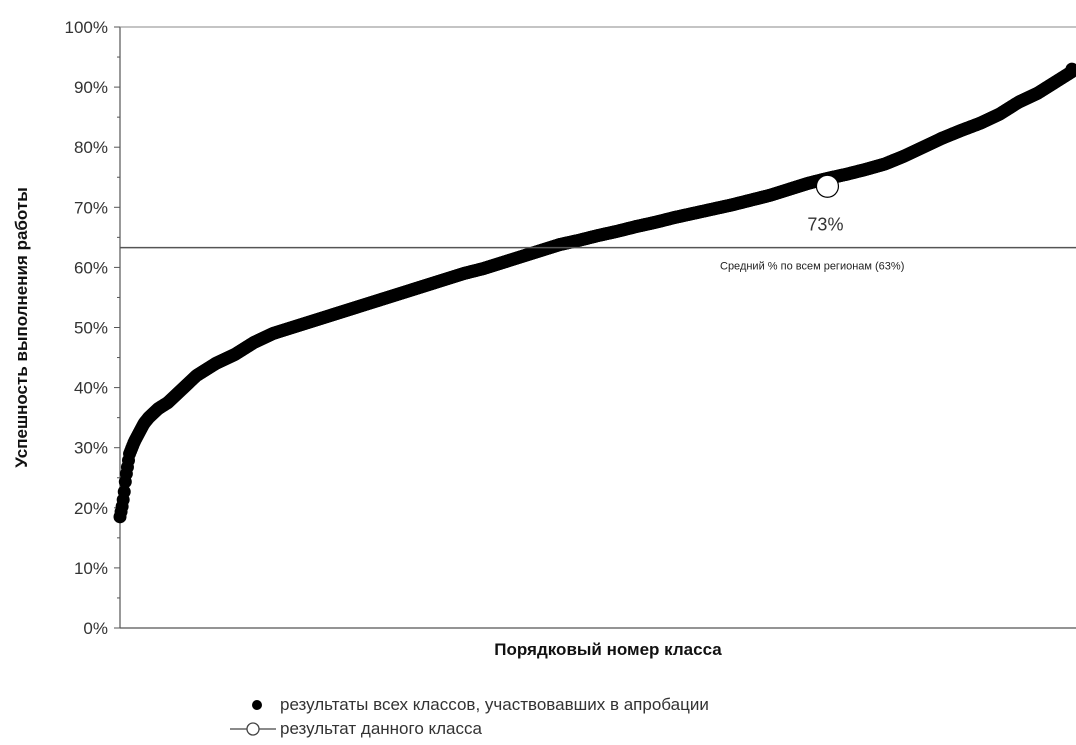  I want to click on y-tick-label: 50%, so click(91, 328).